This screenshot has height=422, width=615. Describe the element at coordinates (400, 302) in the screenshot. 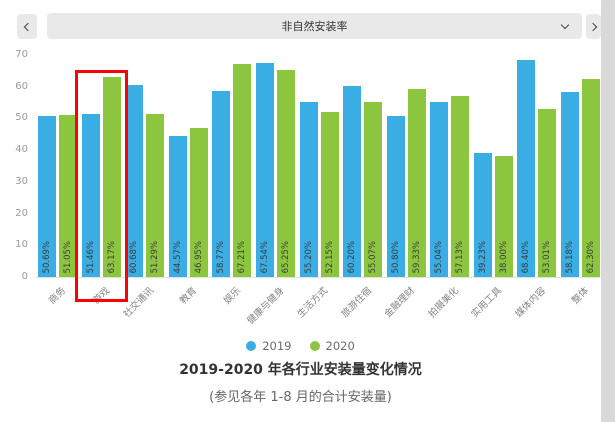

I see `x-axis-label: 金融理财` at that location.